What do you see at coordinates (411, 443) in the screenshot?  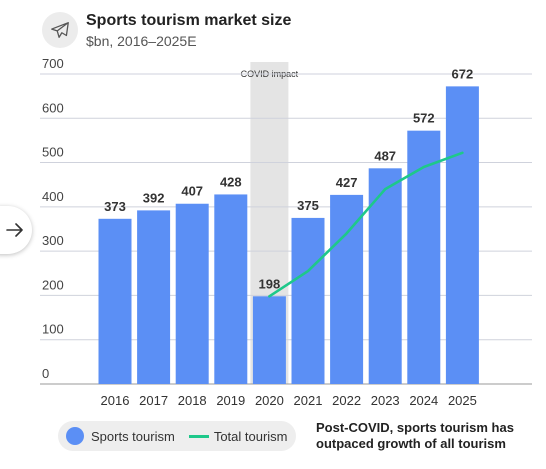 I see `annotation-line-2: outpaced growth of all tourism` at bounding box center [411, 443].